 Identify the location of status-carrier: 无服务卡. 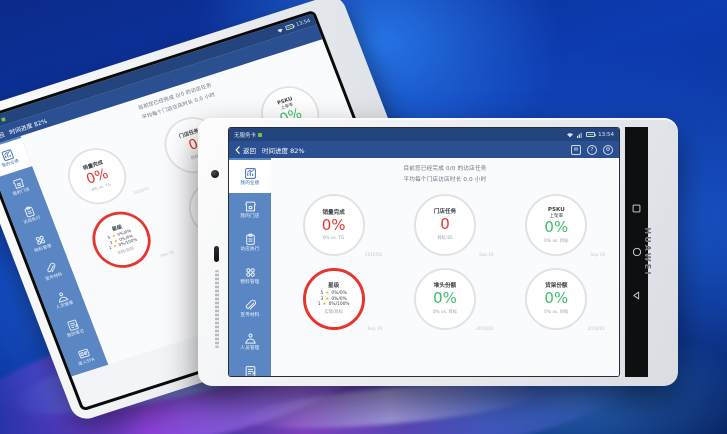
(248, 135).